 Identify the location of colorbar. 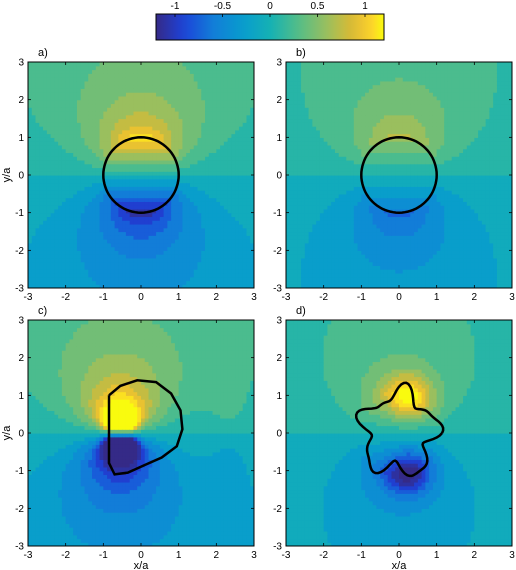
(270, 27).